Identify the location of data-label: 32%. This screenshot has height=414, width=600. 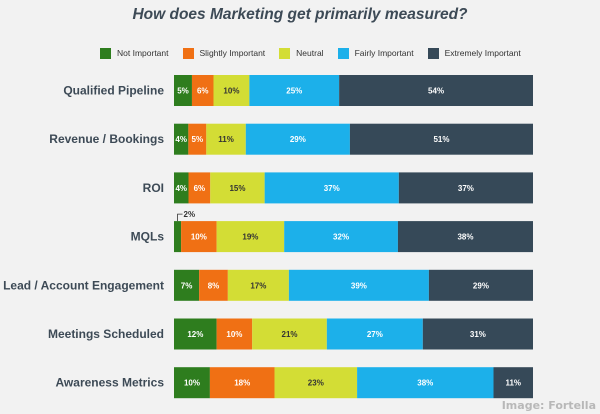
(341, 237).